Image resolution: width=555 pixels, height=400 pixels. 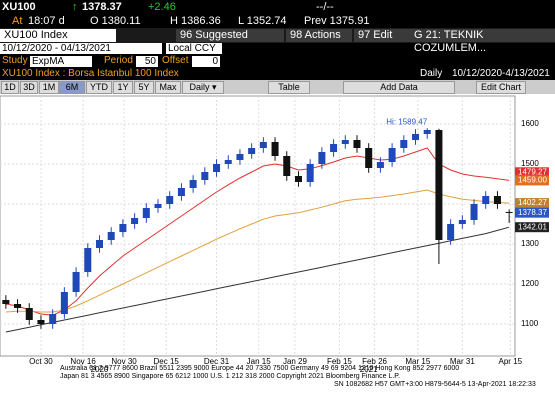 I want to click on info-title: XU100 Index : Borsa Istanbul 100 Index, so click(x=90, y=73).